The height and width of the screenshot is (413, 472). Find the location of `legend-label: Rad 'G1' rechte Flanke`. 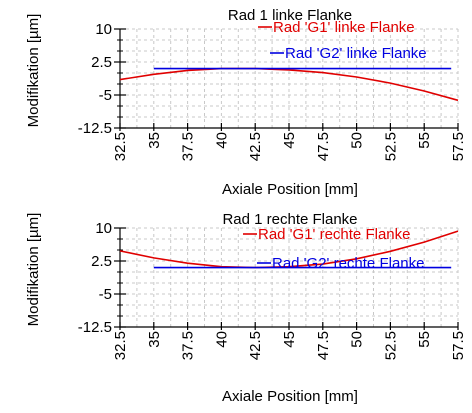

legend-label: Rad 'G1' rechte Flanke is located at coordinates (334, 234).